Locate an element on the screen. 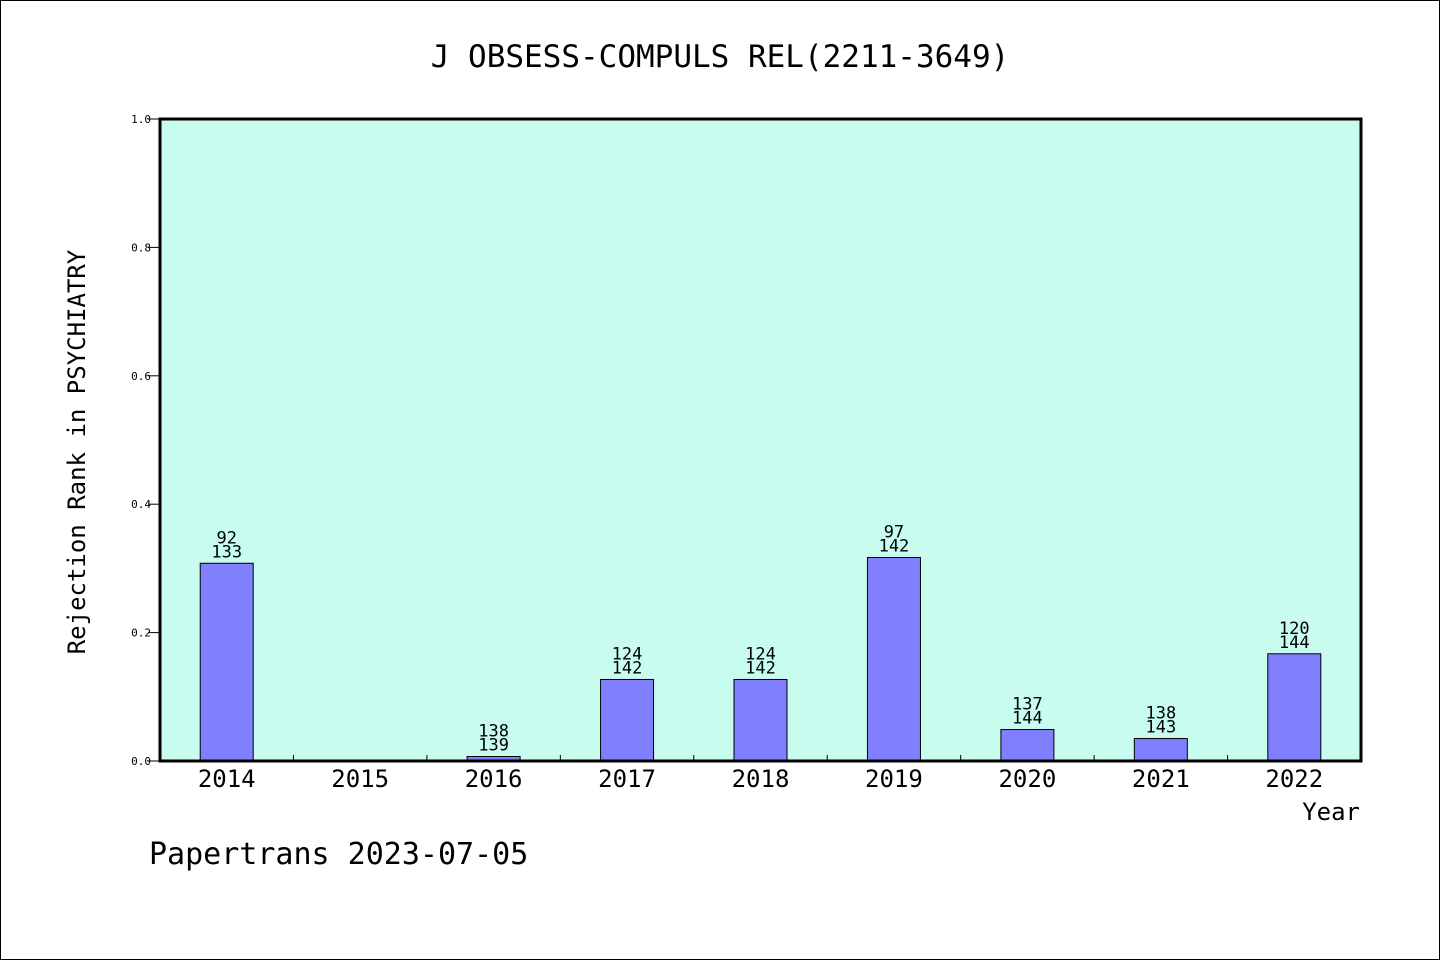 The image size is (1440, 960). y-tick-label: 0.0 is located at coordinates (141, 761).